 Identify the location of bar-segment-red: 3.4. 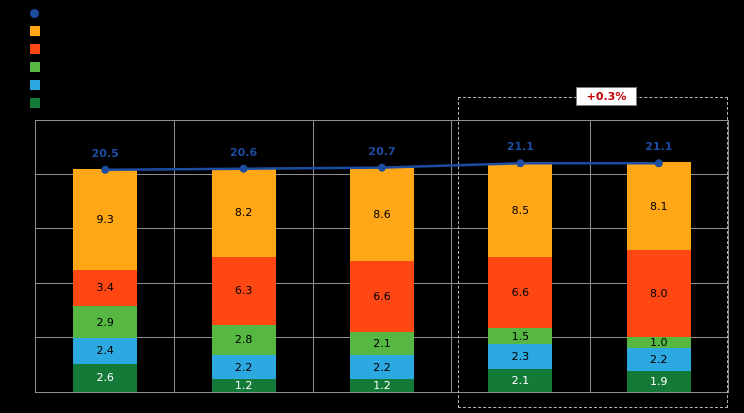
(105, 288).